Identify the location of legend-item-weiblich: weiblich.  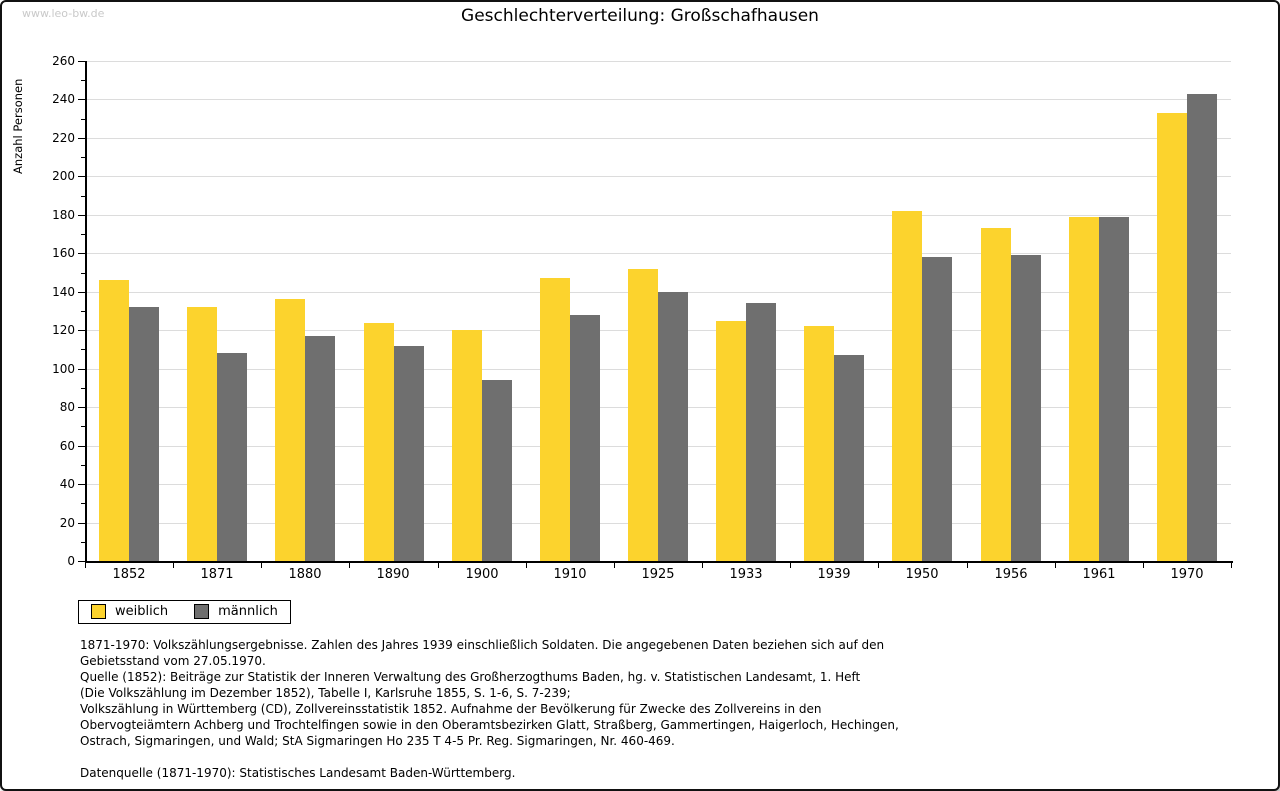
(129, 611).